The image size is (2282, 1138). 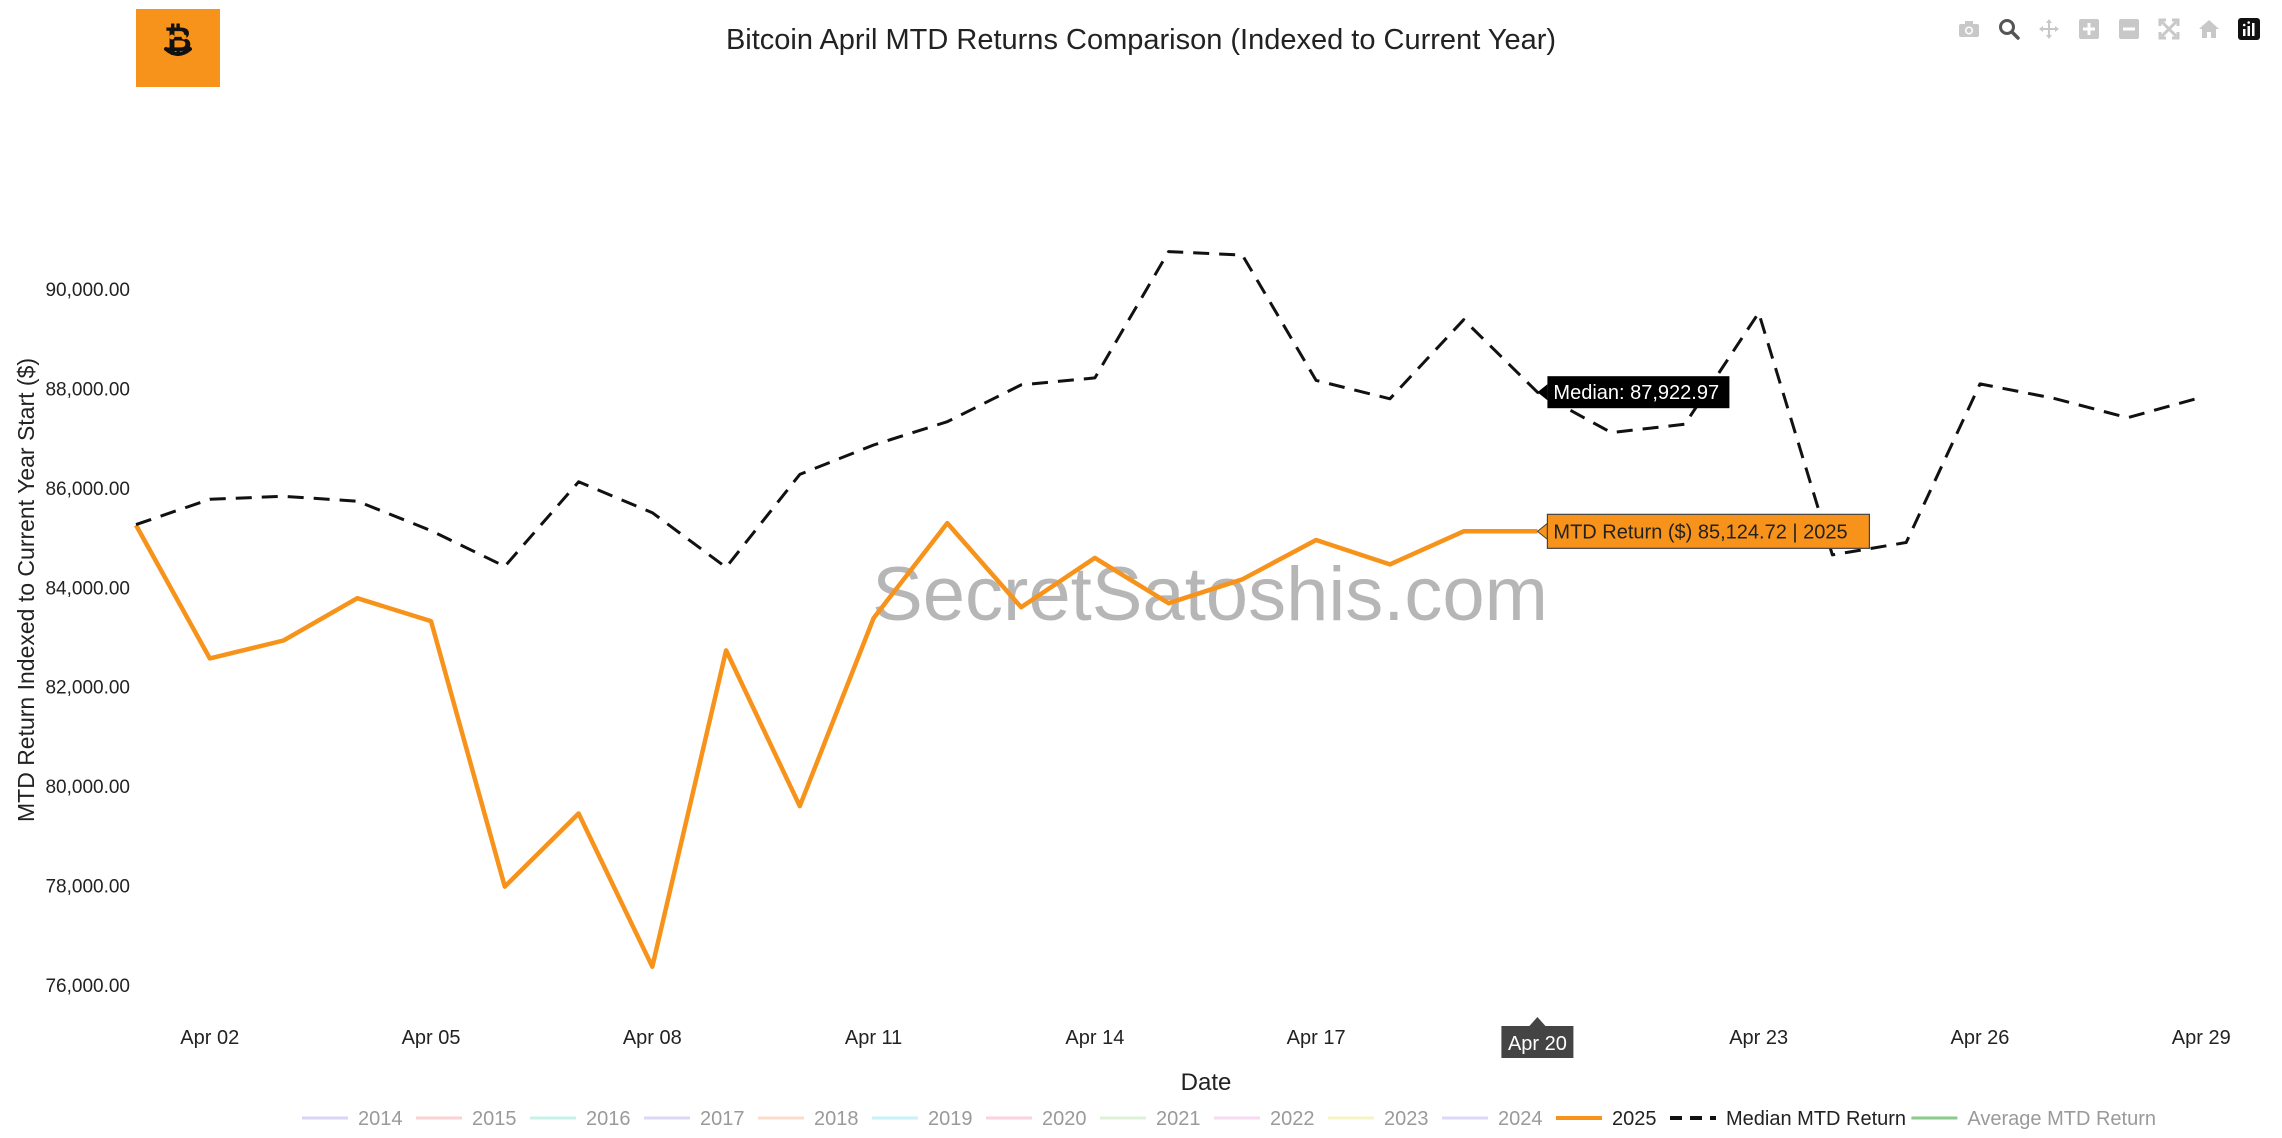 I want to click on legend-label: Average MTD Return, so click(x=2061, y=1119).